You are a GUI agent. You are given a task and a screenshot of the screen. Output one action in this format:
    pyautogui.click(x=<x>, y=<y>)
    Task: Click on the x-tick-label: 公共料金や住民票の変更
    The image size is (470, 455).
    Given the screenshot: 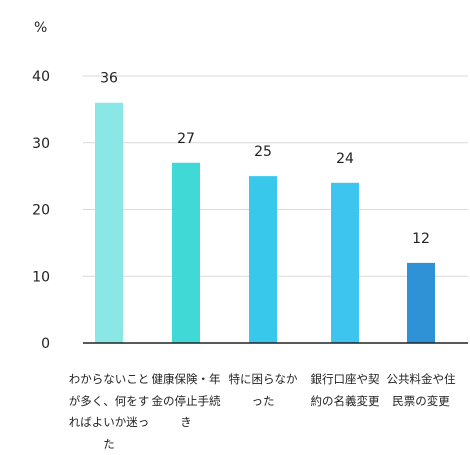 What is the action you would take?
    pyautogui.click(x=421, y=390)
    